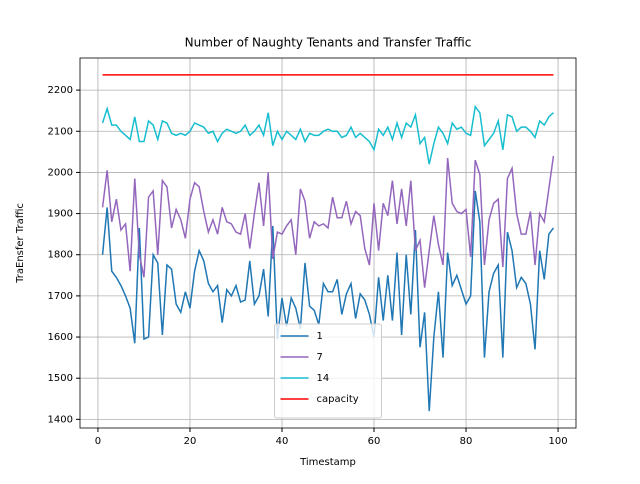  What do you see at coordinates (327, 462) in the screenshot?
I see `x-axis-label: Timestamp` at bounding box center [327, 462].